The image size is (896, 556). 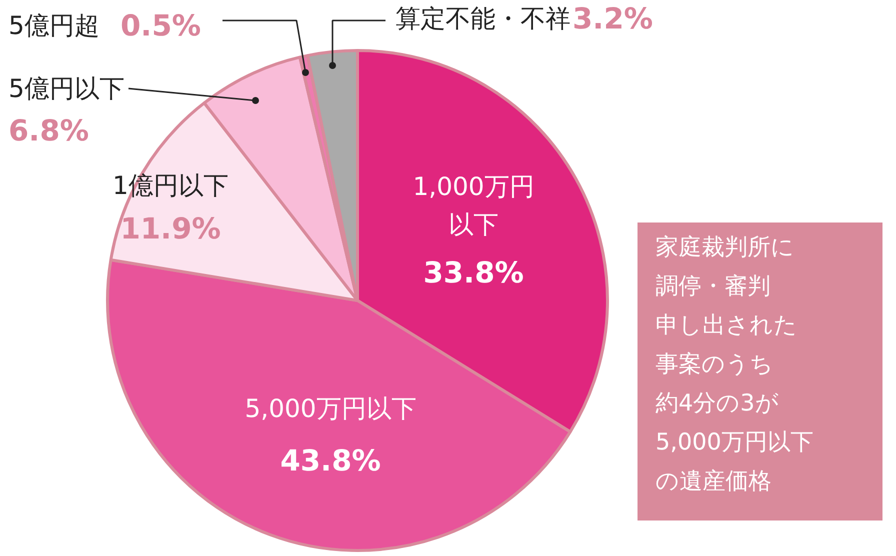 What do you see at coordinates (473, 205) in the screenshot?
I see `slice-label: 1,000万円以下` at bounding box center [473, 205].